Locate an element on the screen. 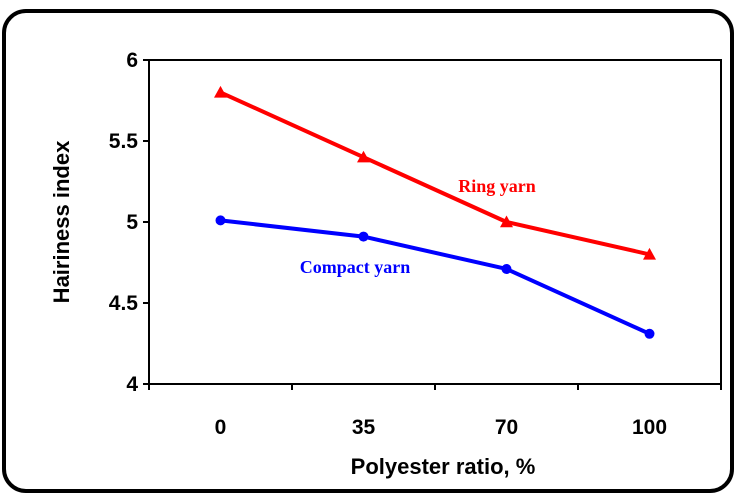  compact-yarn-label: Compact yarn is located at coordinates (355, 267).